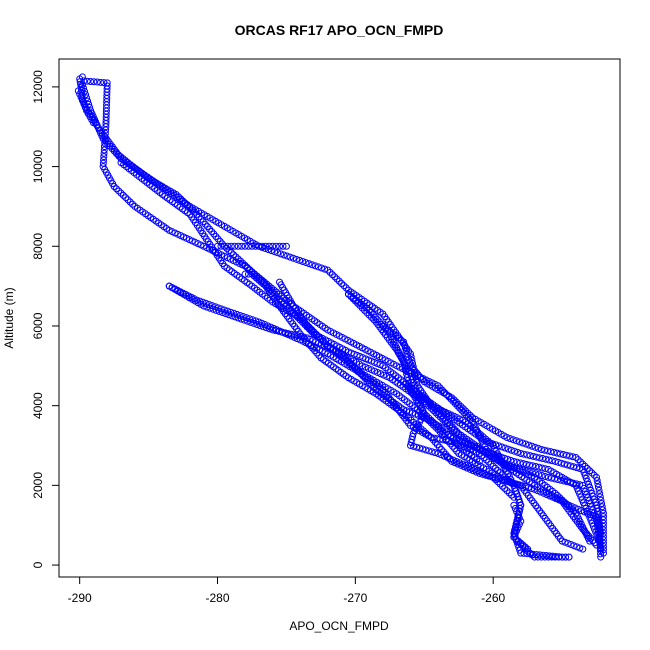  What do you see at coordinates (9, 317) in the screenshot?
I see `y-axis-label: Altitude (m)` at bounding box center [9, 317].